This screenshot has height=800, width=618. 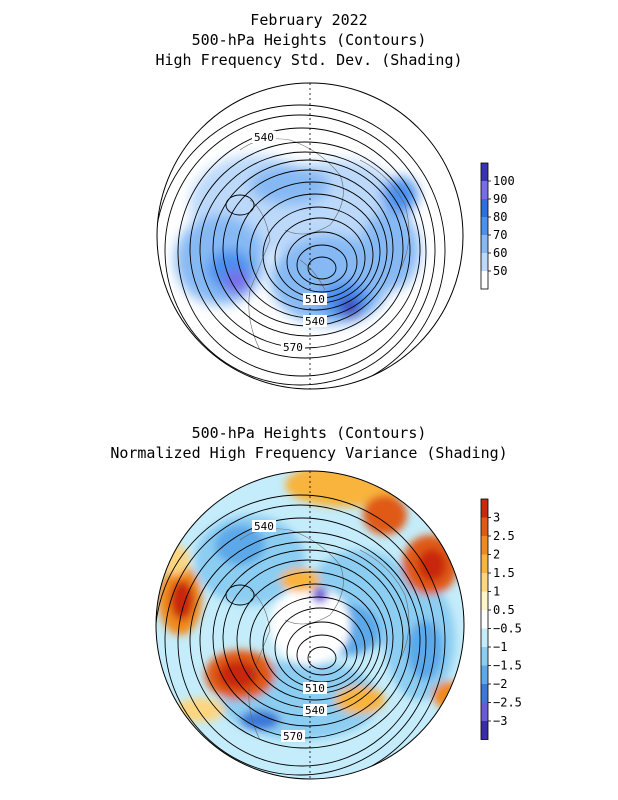 I want to click on top-contour-label-510: 510, so click(x=315, y=299).